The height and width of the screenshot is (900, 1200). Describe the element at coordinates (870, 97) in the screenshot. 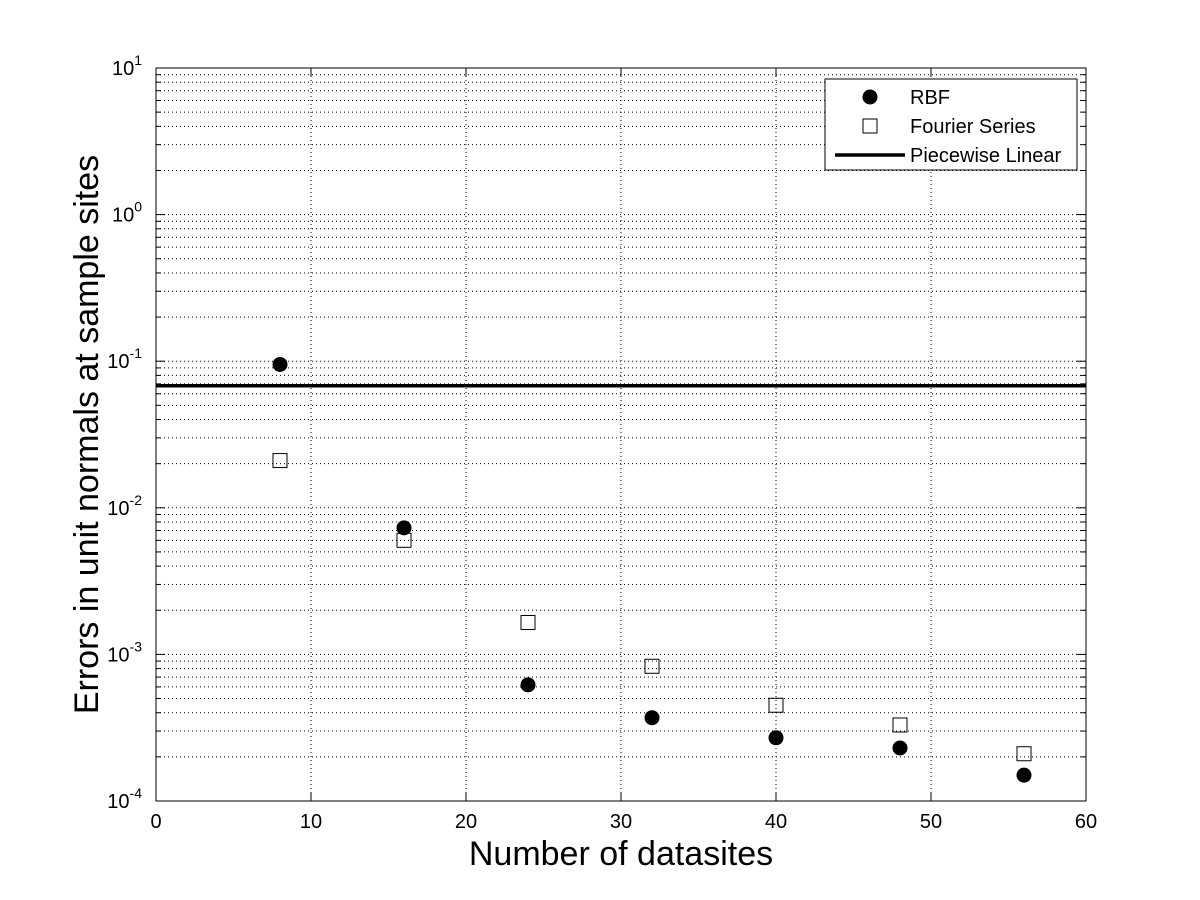

I see `legend-rbf-marker` at that location.